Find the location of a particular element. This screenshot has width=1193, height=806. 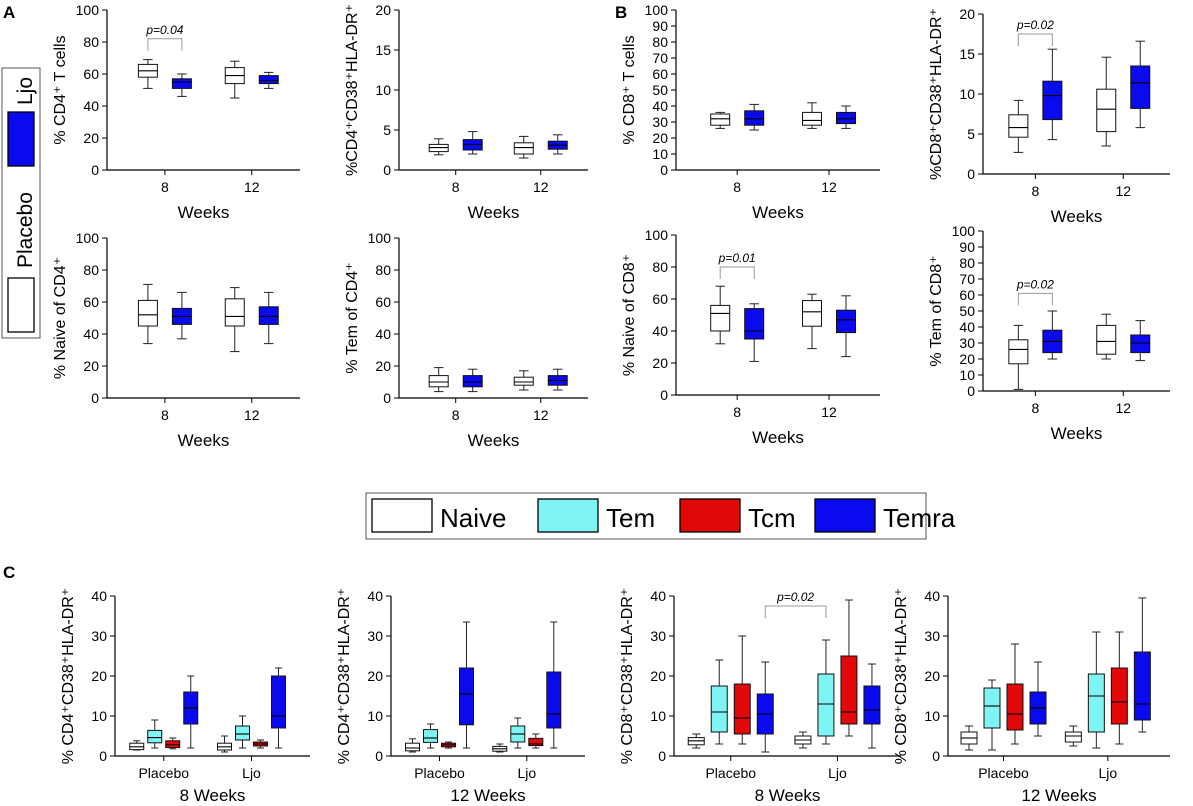

box-temra-placebo is located at coordinates (765, 707).